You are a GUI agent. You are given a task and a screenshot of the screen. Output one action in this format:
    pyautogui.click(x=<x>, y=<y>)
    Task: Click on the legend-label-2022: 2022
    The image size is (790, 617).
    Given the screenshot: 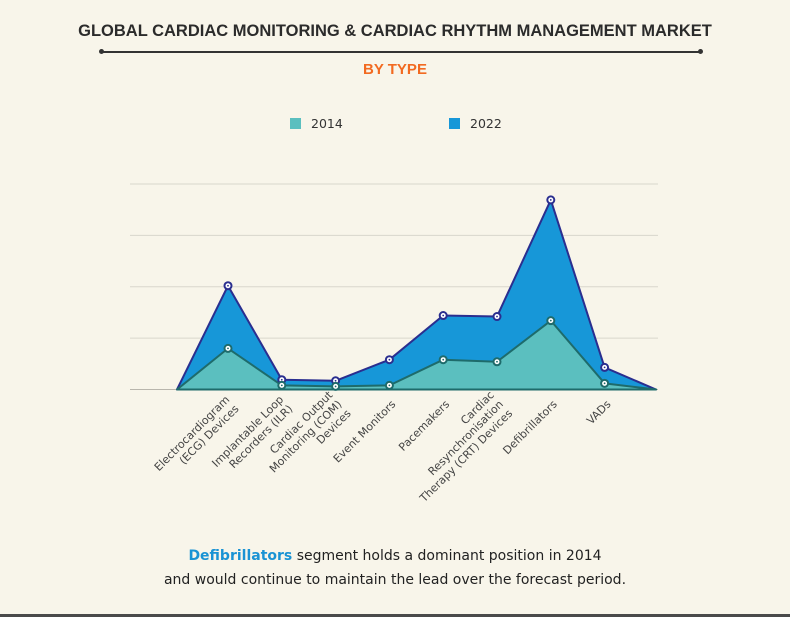 What is the action you would take?
    pyautogui.click(x=486, y=123)
    